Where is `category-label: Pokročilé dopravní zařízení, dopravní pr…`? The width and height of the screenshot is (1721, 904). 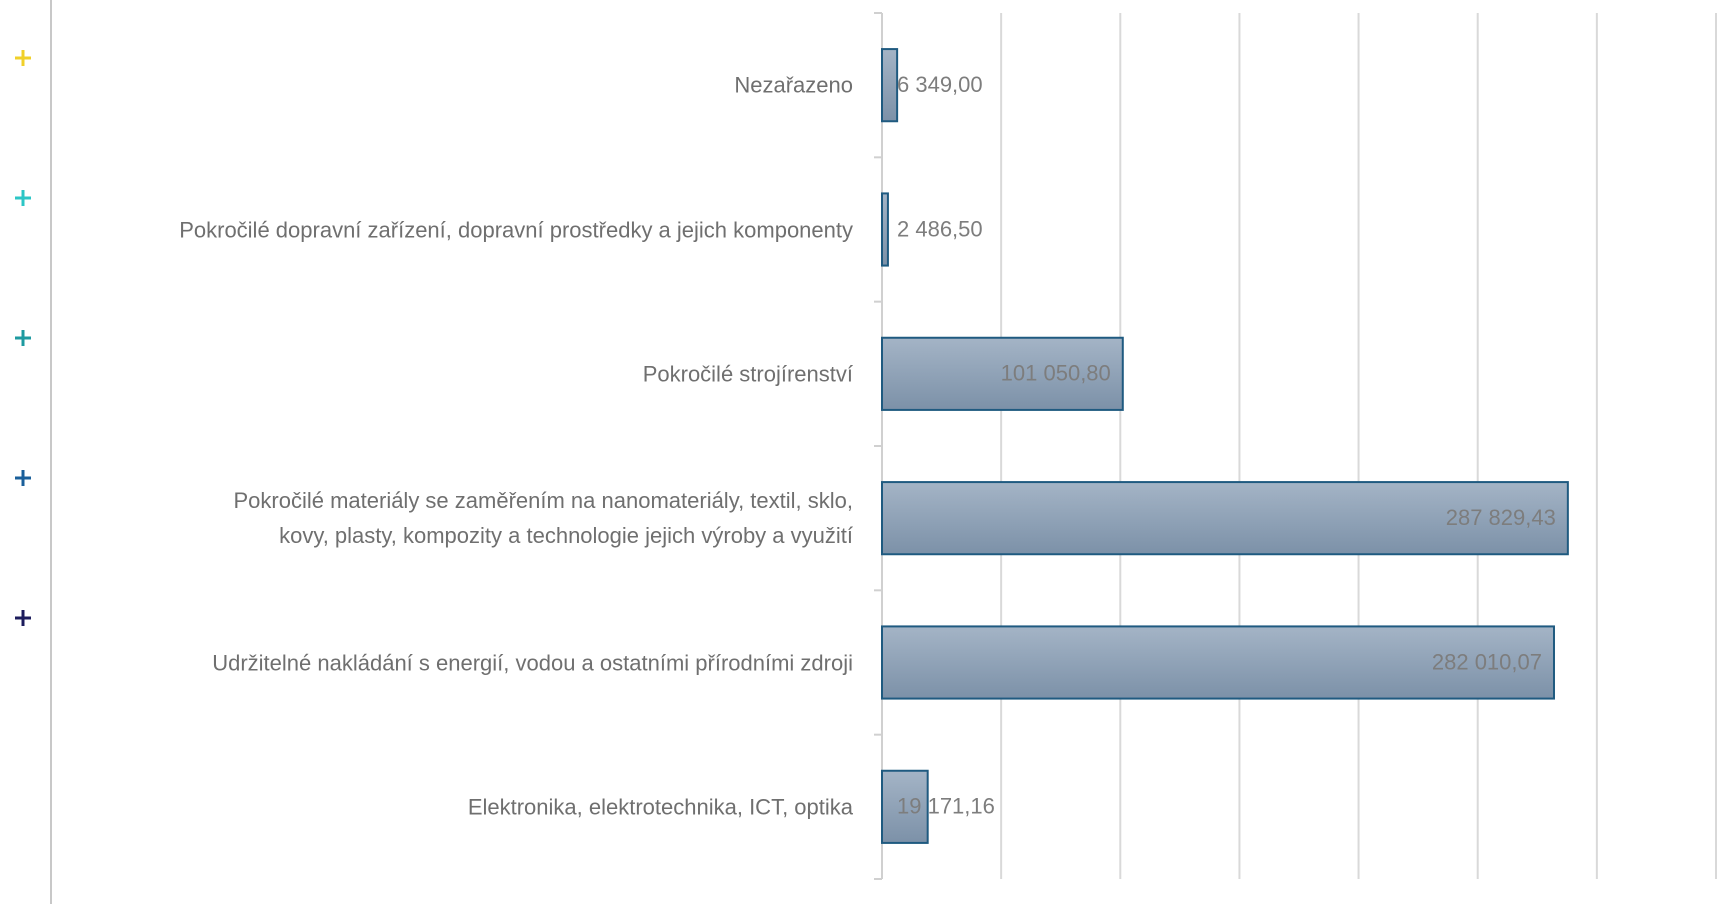 category-label: Pokročilé dopravní zařízení, dopravní pr… is located at coordinates (516, 229).